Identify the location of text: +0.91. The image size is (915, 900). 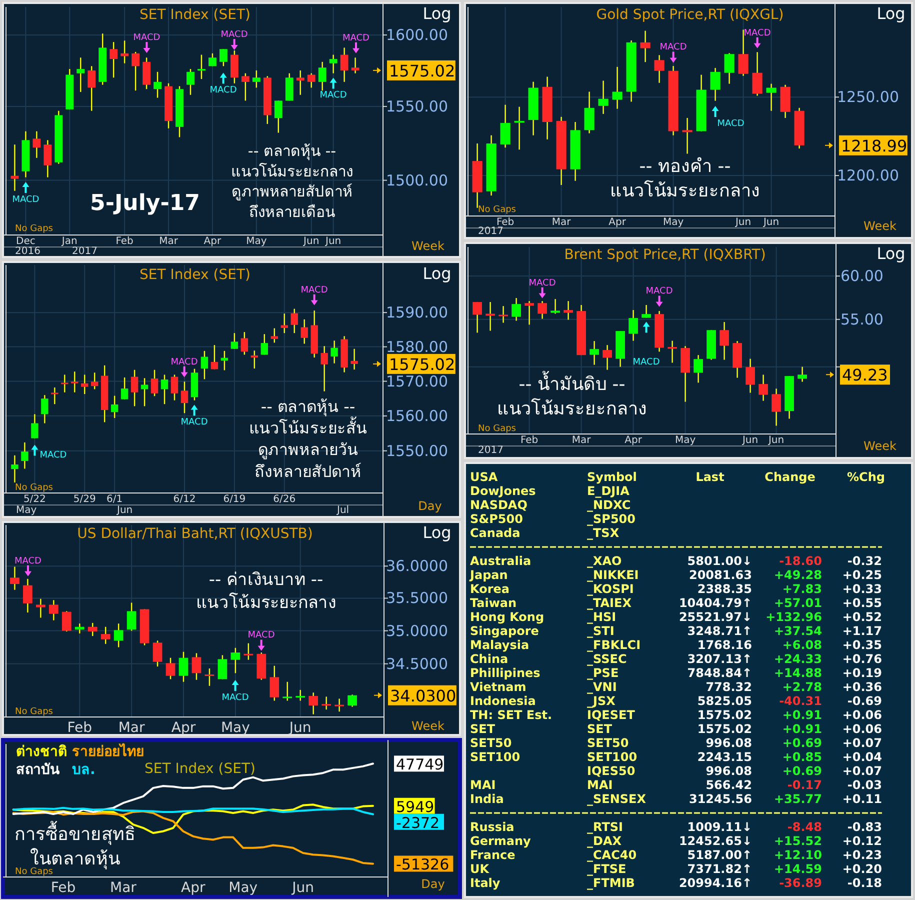
(802, 715).